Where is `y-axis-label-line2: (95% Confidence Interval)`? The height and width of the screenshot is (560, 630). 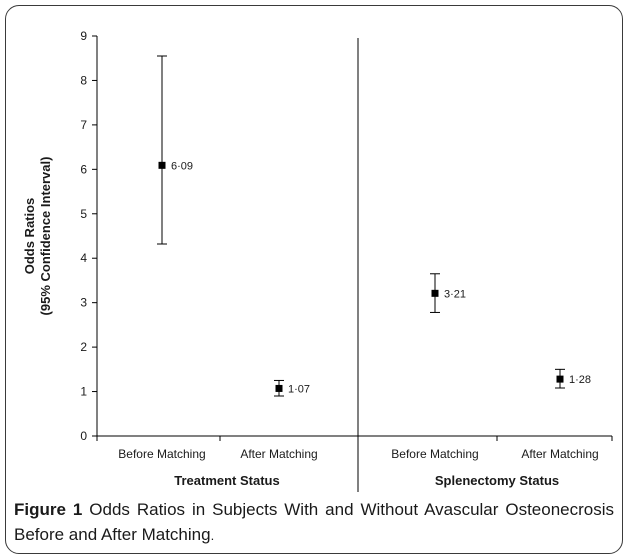
y-axis-label-line2: (95% Confidence Interval) is located at coordinates (45, 236).